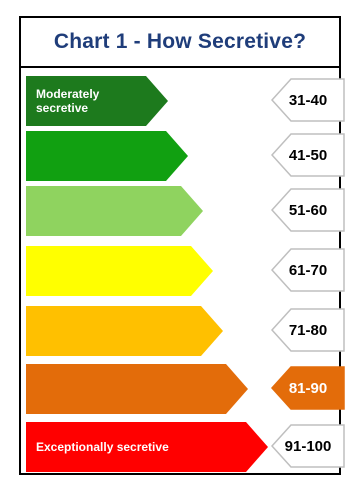  I want to click on band-arrow: Moderately secretive, so click(97, 101).